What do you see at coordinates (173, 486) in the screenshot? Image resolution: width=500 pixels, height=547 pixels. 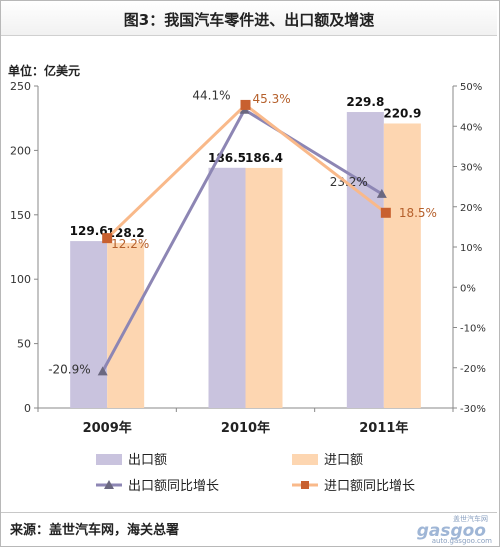 I see `legend-export-growth-label: 出口额同比增长` at bounding box center [173, 486].